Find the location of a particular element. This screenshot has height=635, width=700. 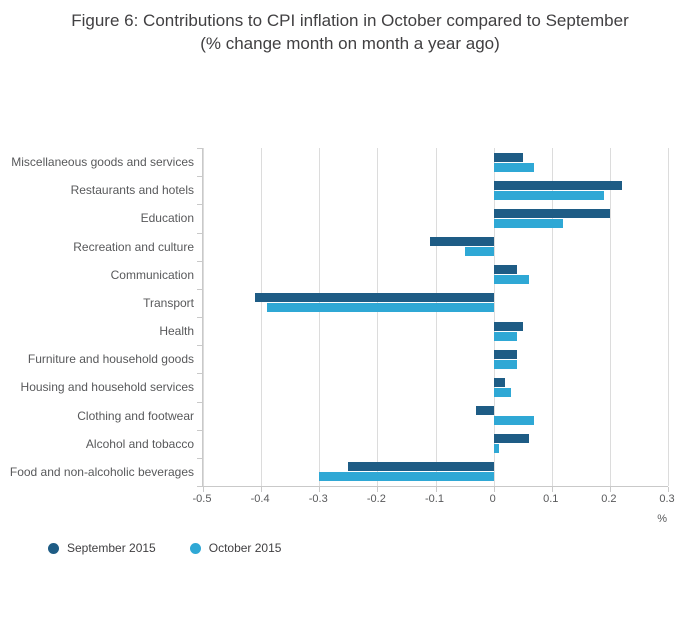

chart-title-line2: (% change month on month a year ago) is located at coordinates (350, 43).